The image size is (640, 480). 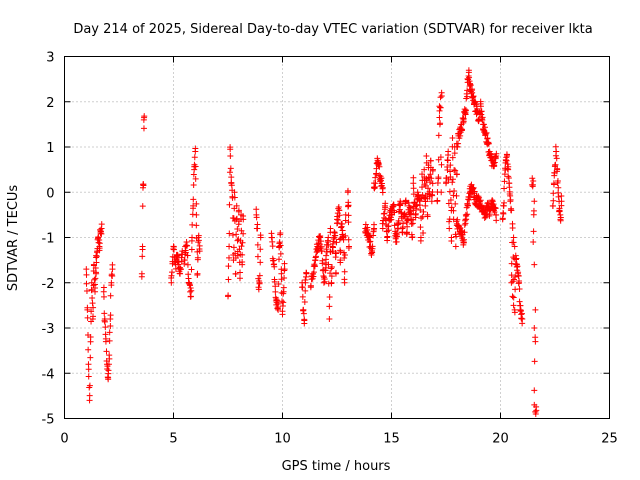 What do you see at coordinates (50, 193) in the screenshot?
I see `y-tick-label: 0` at bounding box center [50, 193].